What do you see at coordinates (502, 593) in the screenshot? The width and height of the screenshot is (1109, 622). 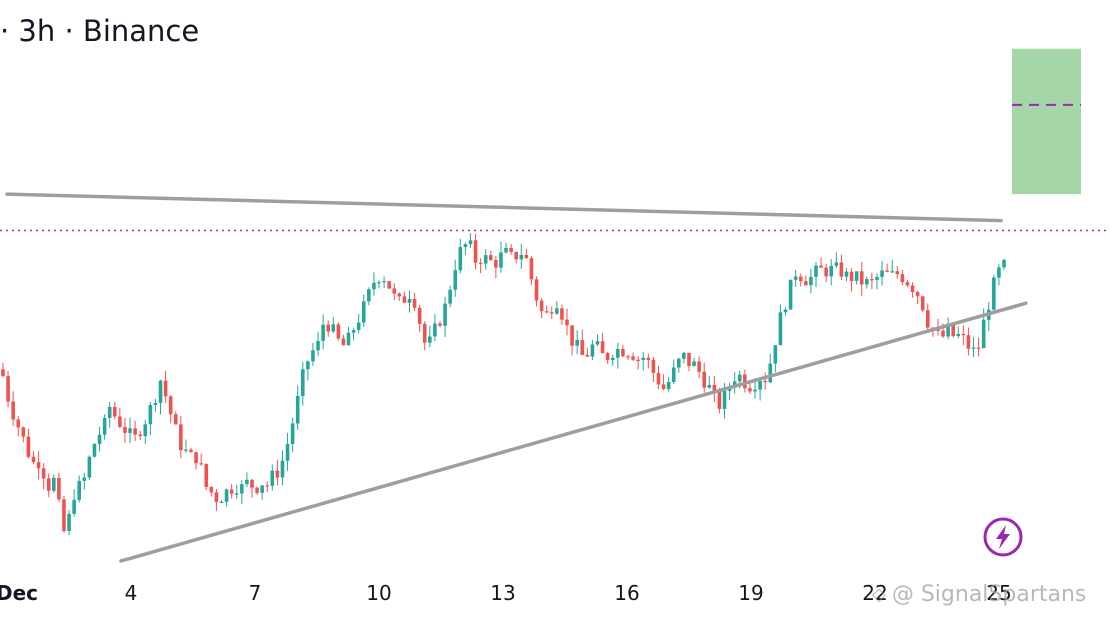 I see `x-tick-label: 13` at bounding box center [502, 593].